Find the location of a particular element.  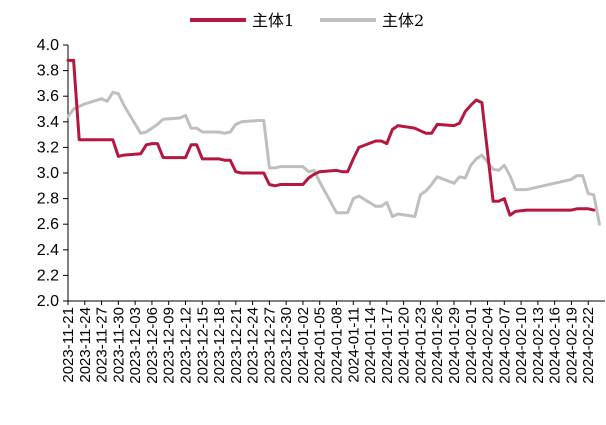

x-tick-label: 2023-12-27 is located at coordinates (269, 345).